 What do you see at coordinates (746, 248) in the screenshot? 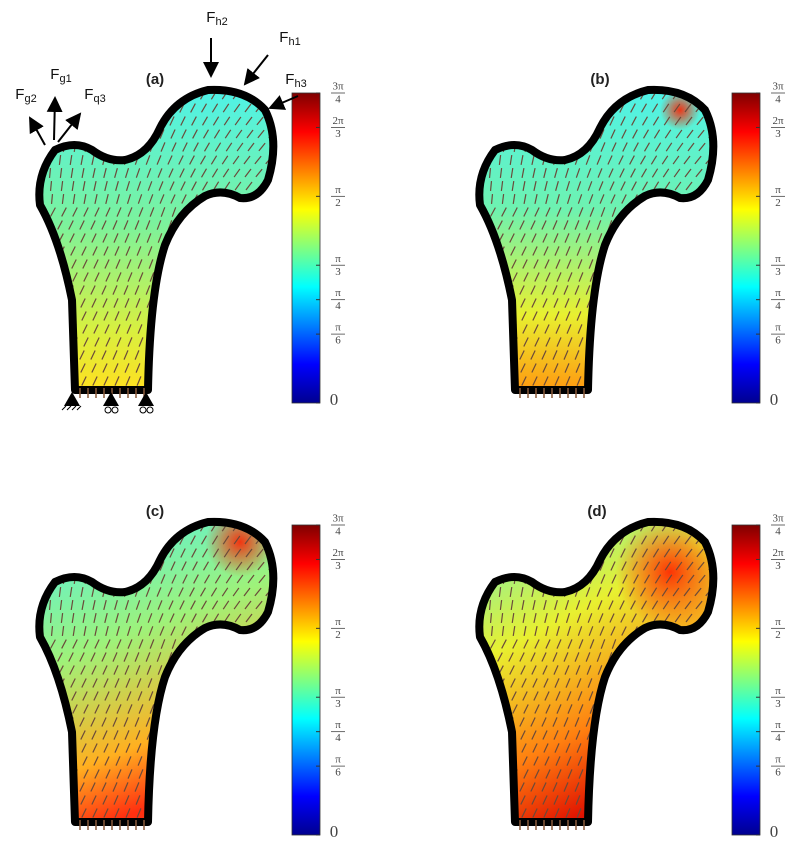
I see `colorbar` at bounding box center [746, 248].